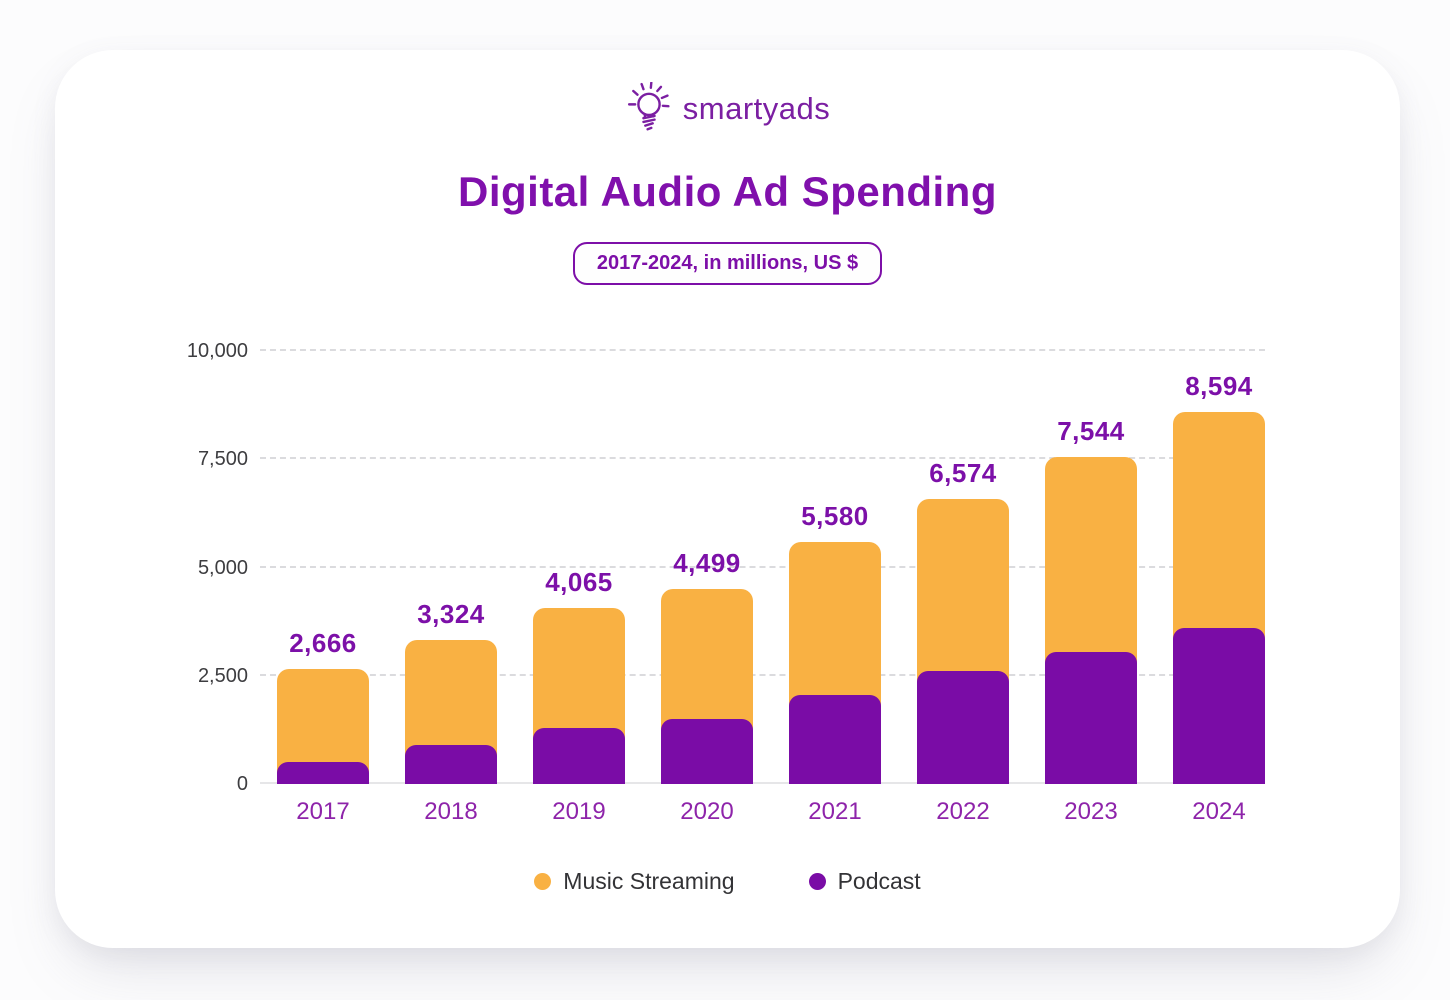  Describe the element at coordinates (835, 516) in the screenshot. I see `bar-value-label: 5,580` at that location.